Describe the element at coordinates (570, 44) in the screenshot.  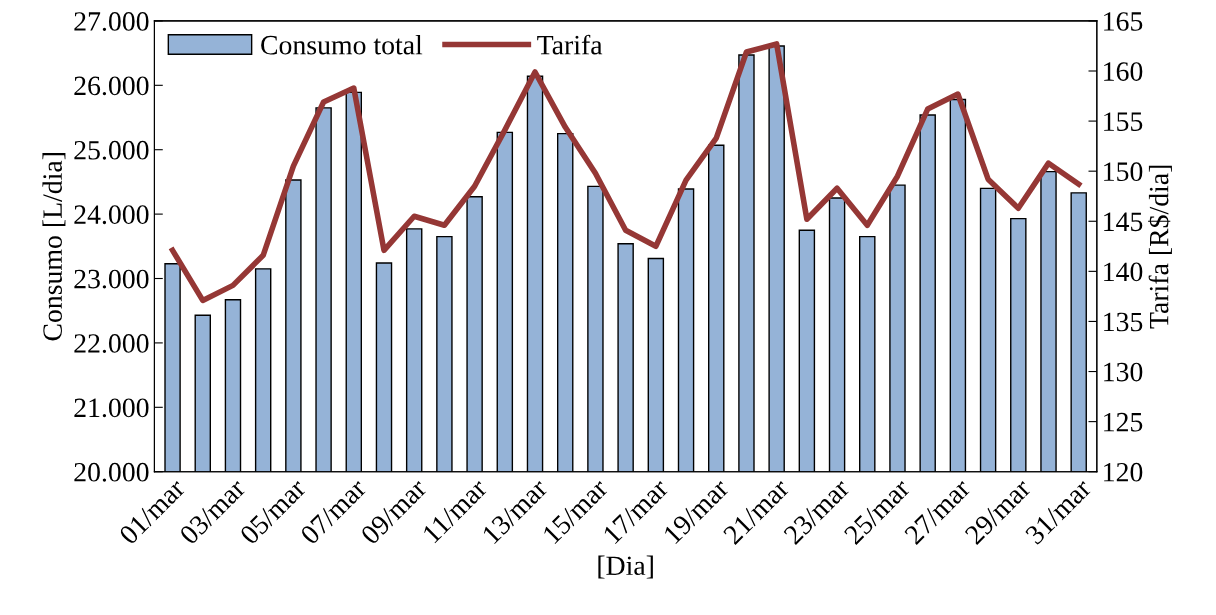
I see `legend-label: Tarifa` at that location.